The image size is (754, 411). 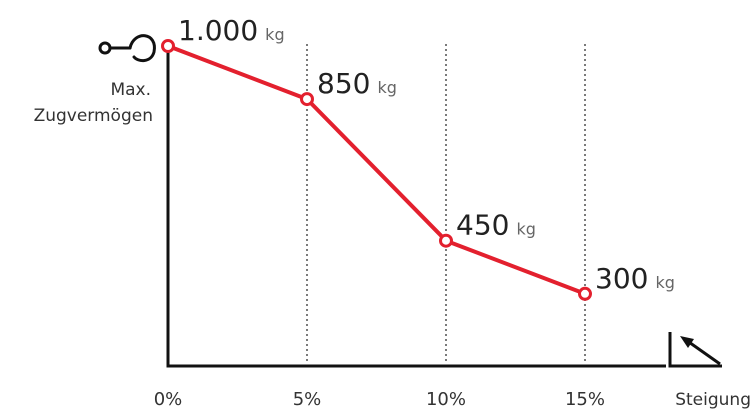 I want to click on x-tick-label: 5%, so click(x=307, y=399).